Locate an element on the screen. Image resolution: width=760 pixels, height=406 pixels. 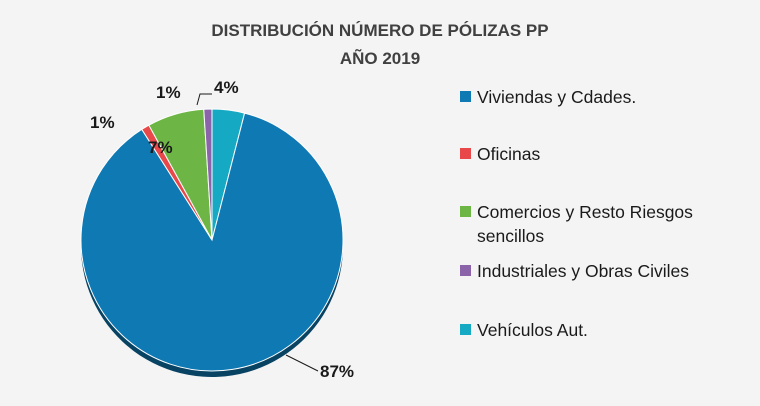
legend-label: Viviendas y Cdades. is located at coordinates (556, 97).